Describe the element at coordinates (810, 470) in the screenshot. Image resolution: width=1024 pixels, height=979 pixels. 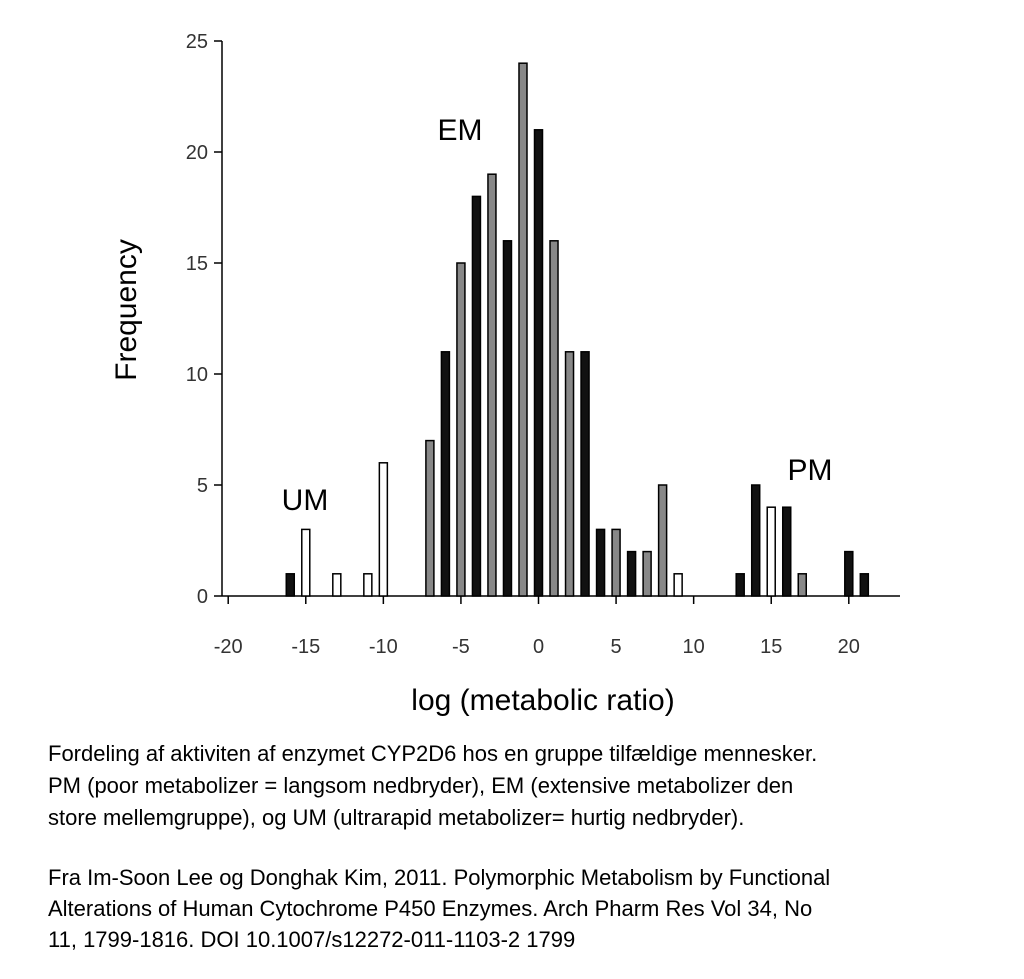
I see `annotation: PM` at that location.